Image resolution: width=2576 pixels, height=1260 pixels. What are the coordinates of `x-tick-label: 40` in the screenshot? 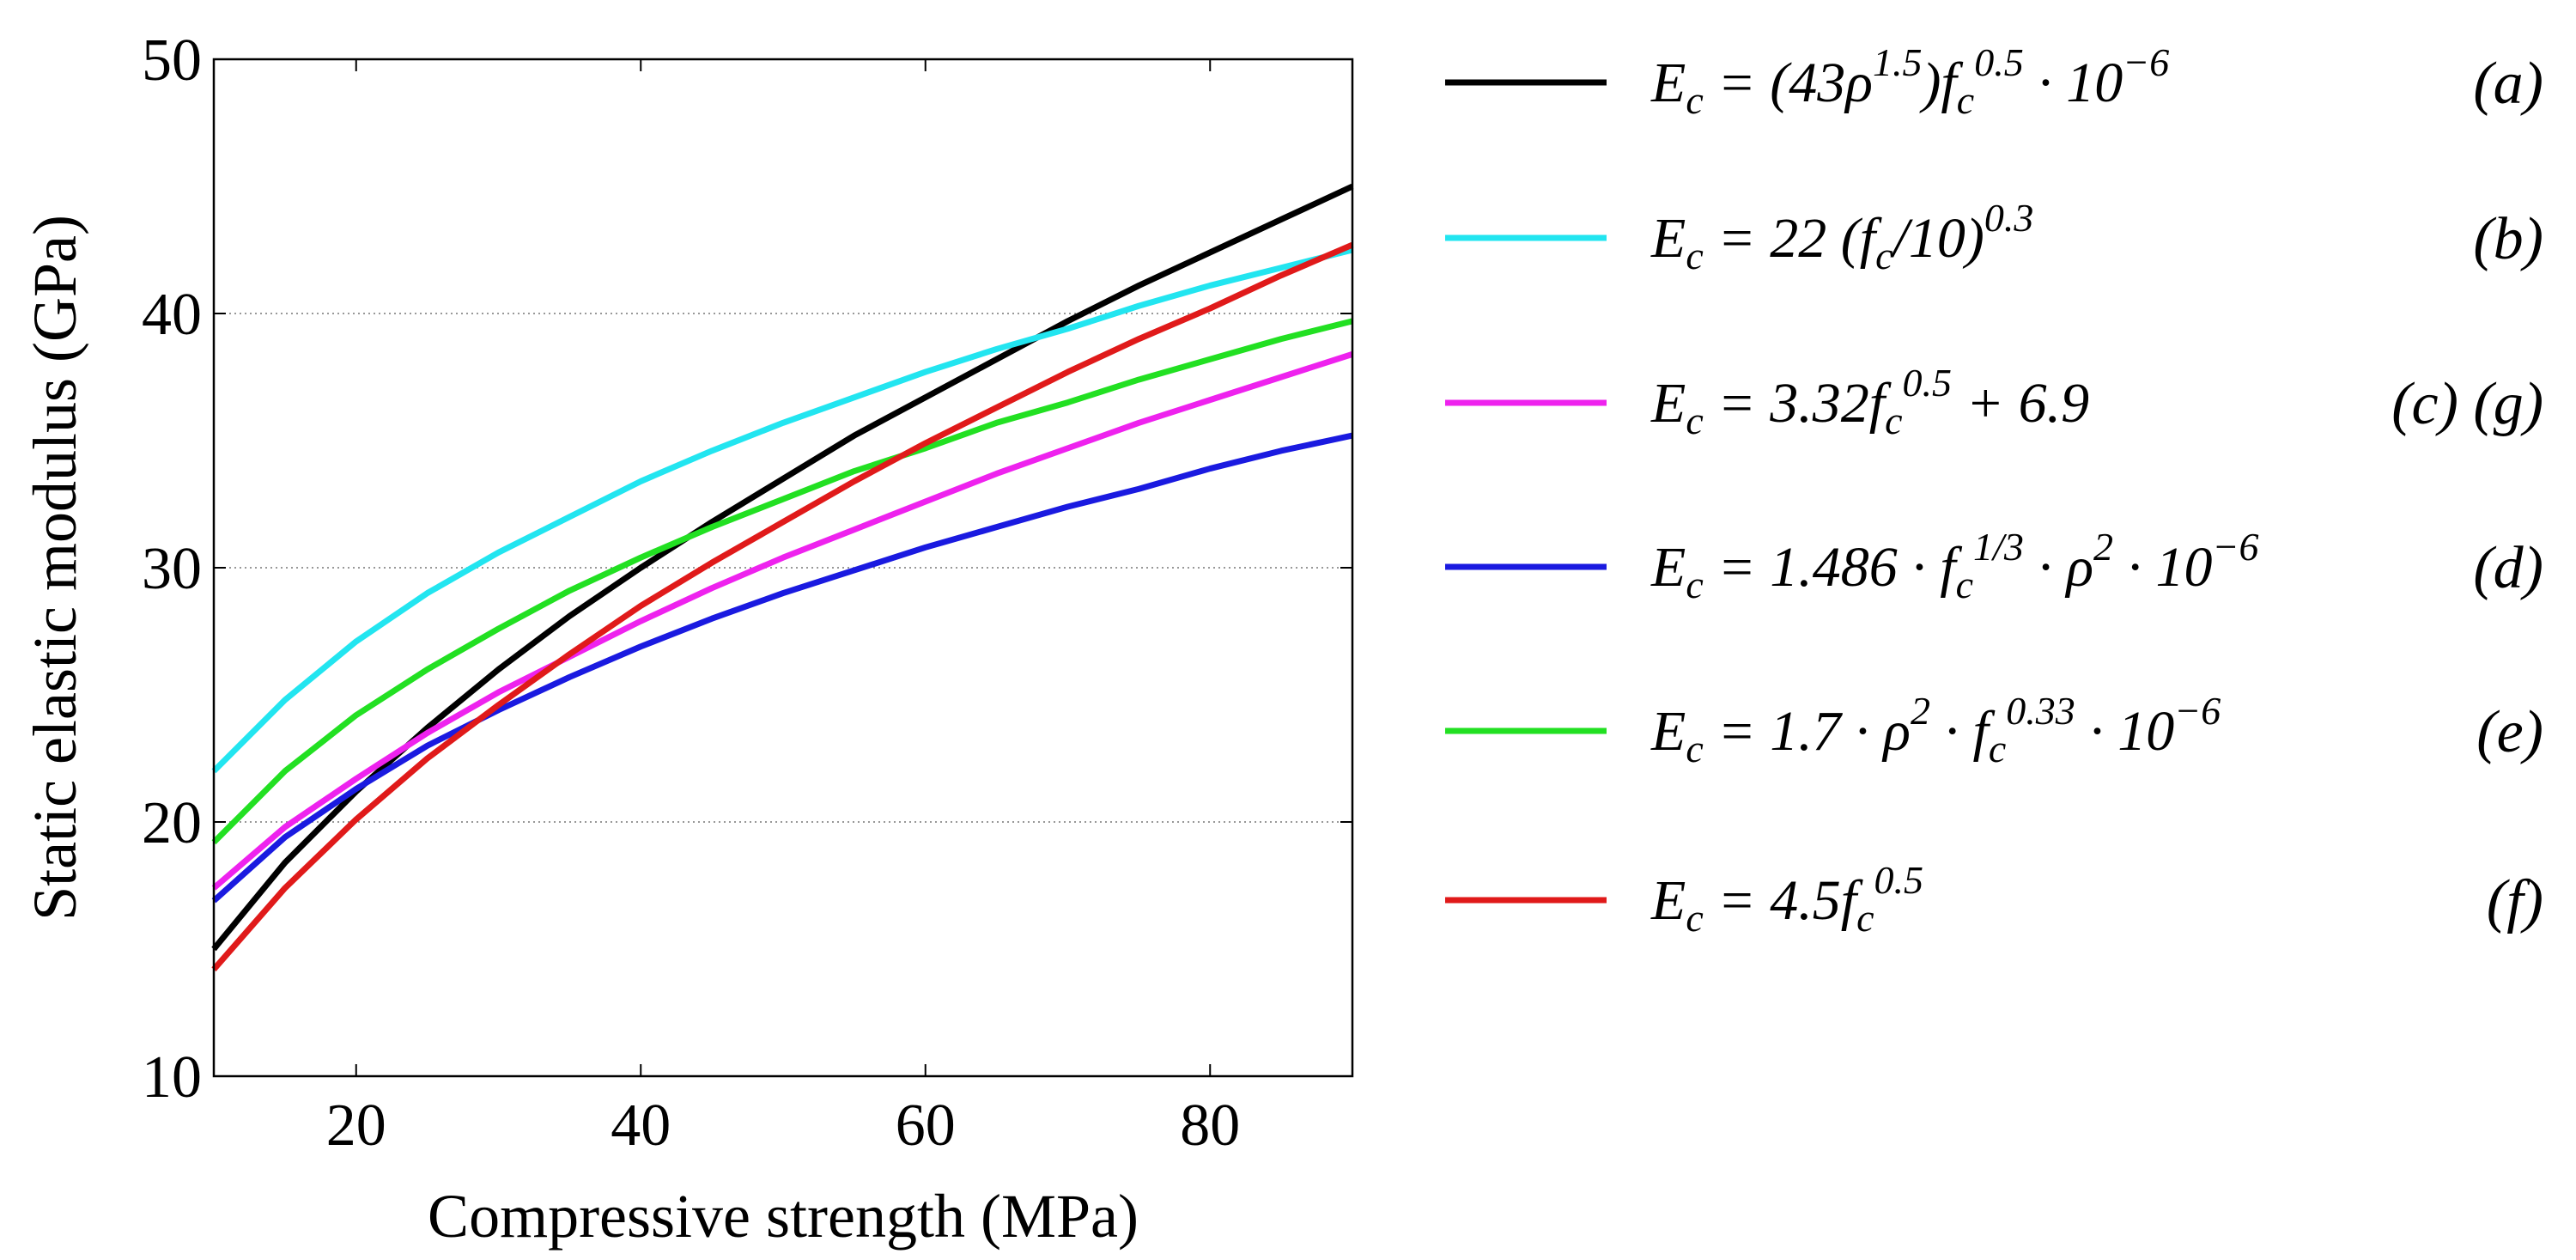 It's located at (641, 1126).